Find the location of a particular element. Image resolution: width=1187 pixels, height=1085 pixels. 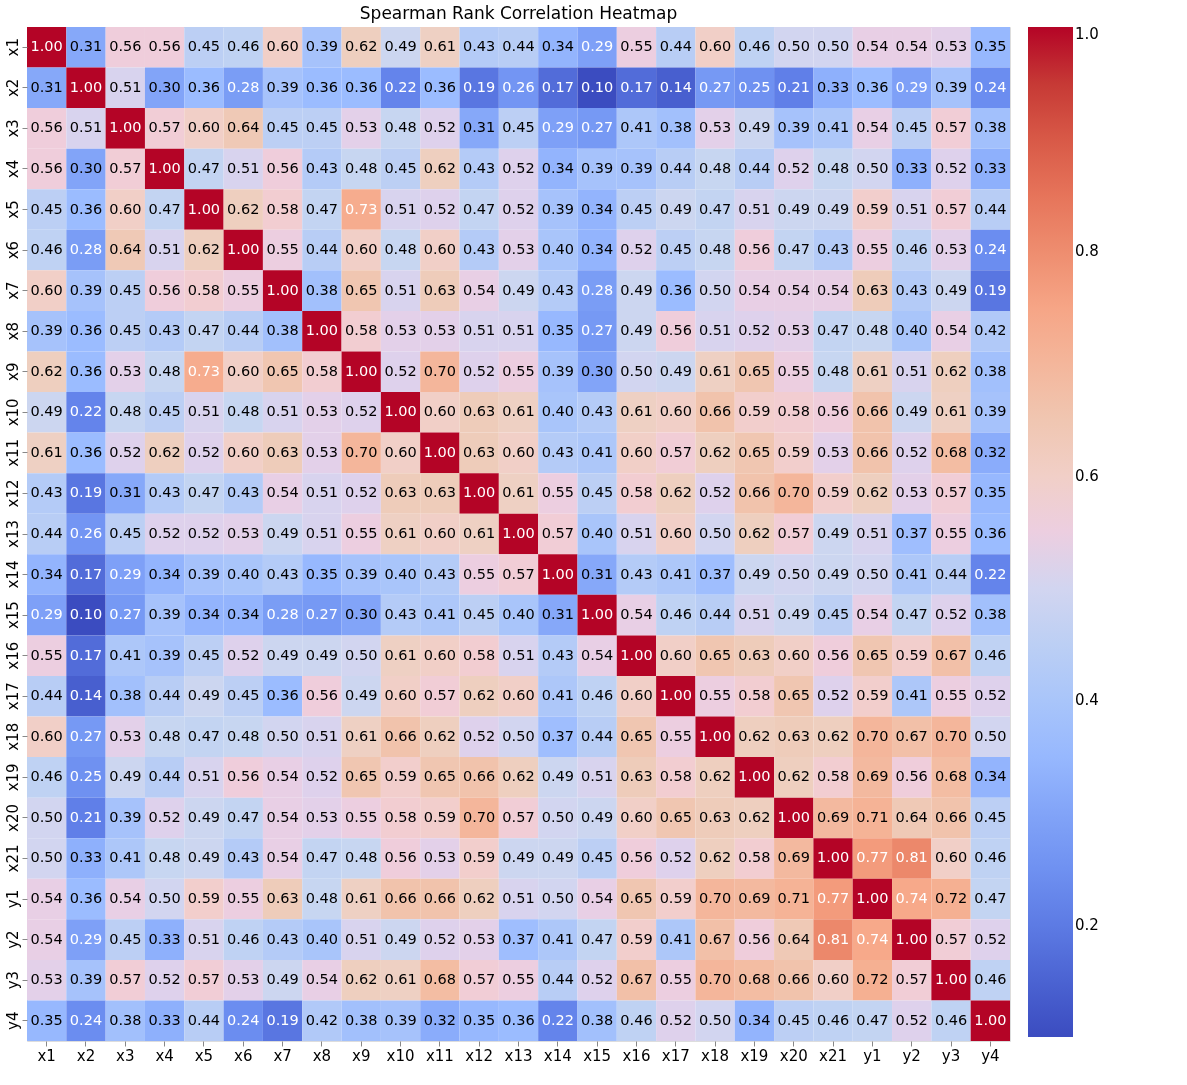

data-label: 0.70 is located at coordinates (951, 735).